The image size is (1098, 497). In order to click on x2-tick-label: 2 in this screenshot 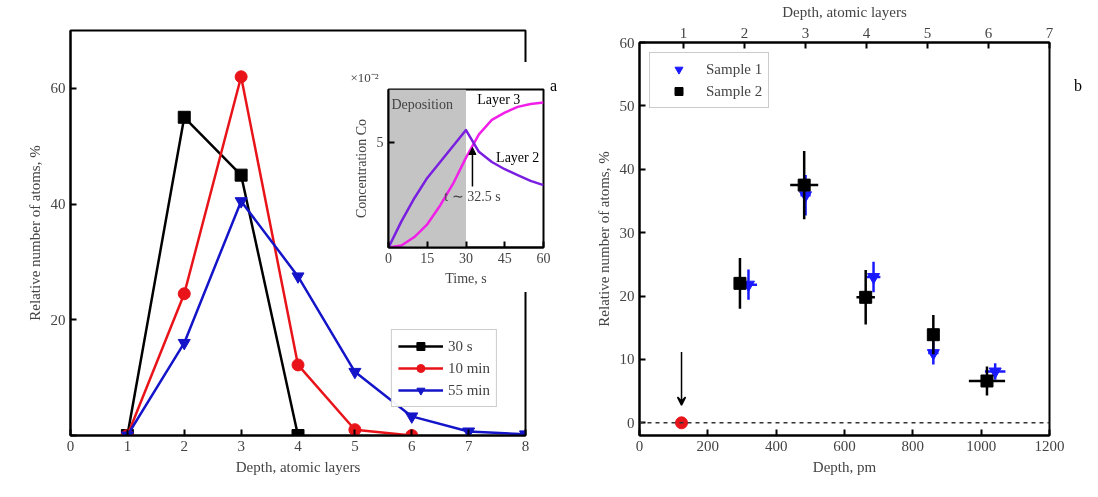, I will do `click(744, 32)`.